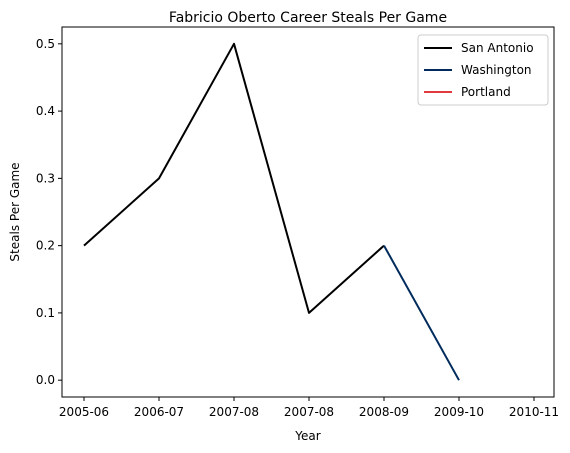 This screenshot has width=570, height=453. I want to click on legend-entry: Portland, so click(486, 92).